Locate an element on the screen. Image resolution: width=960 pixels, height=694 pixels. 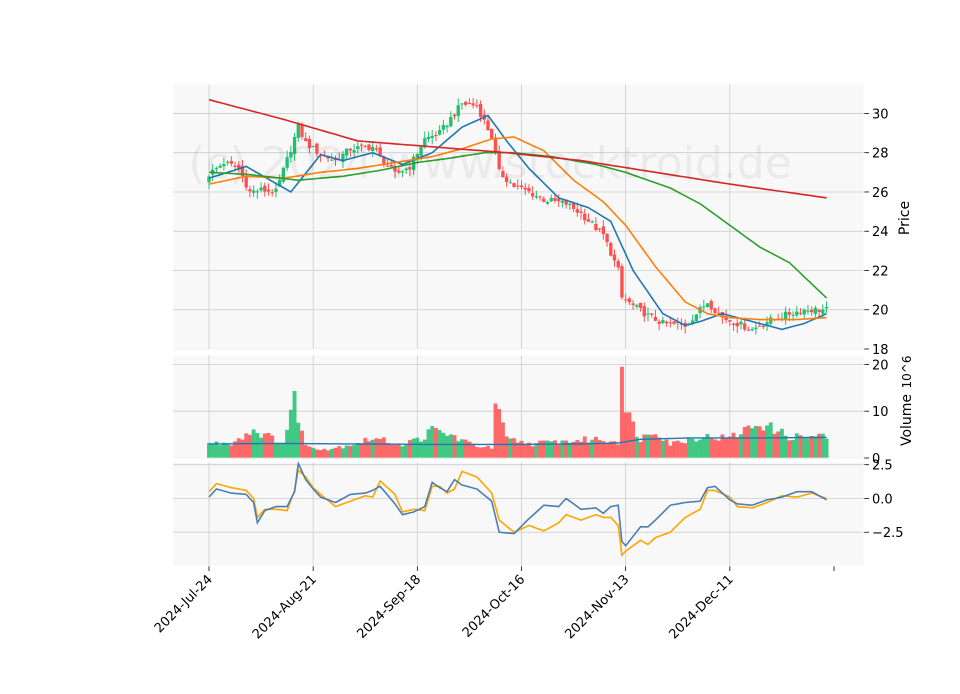
osc-panel-frame is located at coordinates (518, 514).